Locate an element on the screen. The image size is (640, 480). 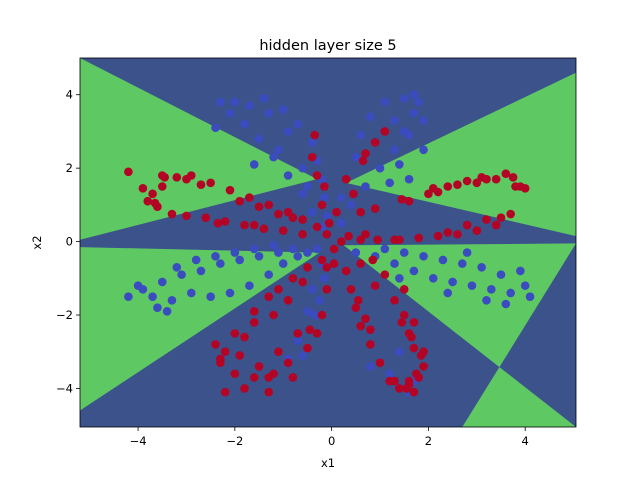
y-axis-label: x2 is located at coordinates (37, 242).